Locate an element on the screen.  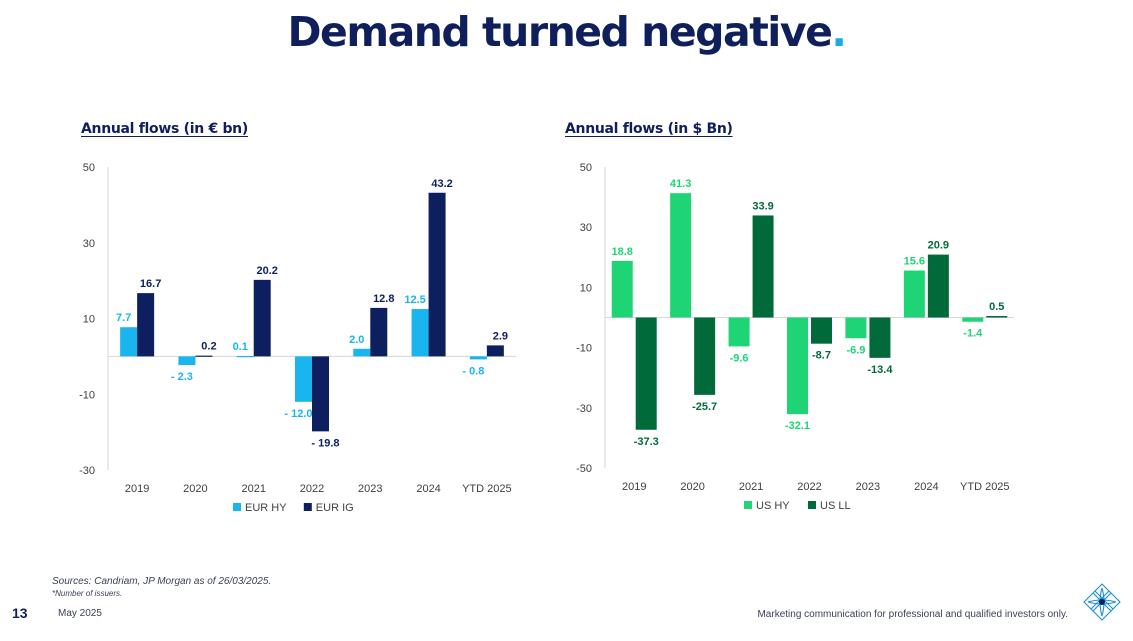
data-label: - 0.8 is located at coordinates (473, 371).